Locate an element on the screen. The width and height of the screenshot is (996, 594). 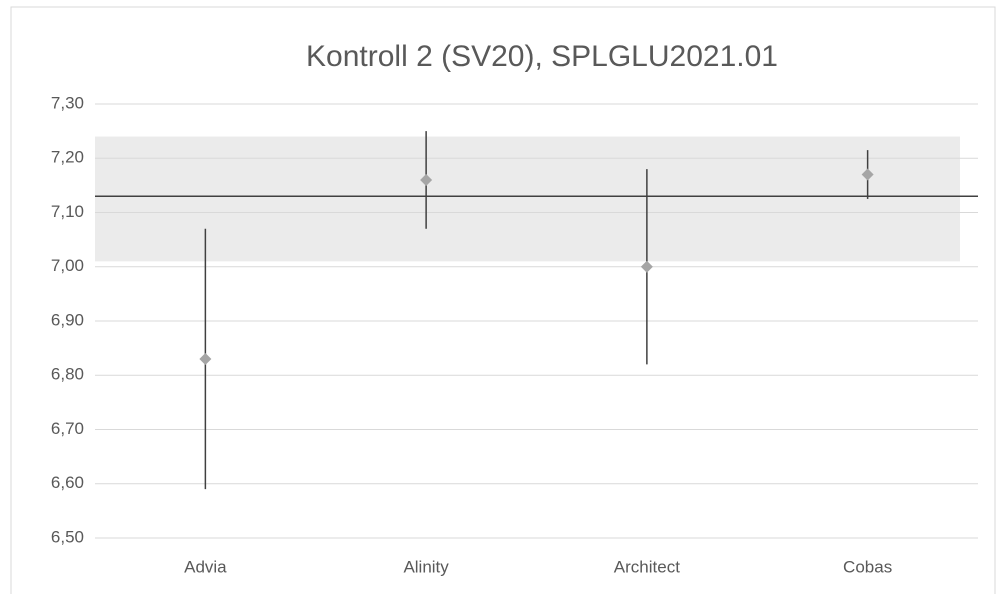
y-tick-label: 6,60 is located at coordinates (67, 482).